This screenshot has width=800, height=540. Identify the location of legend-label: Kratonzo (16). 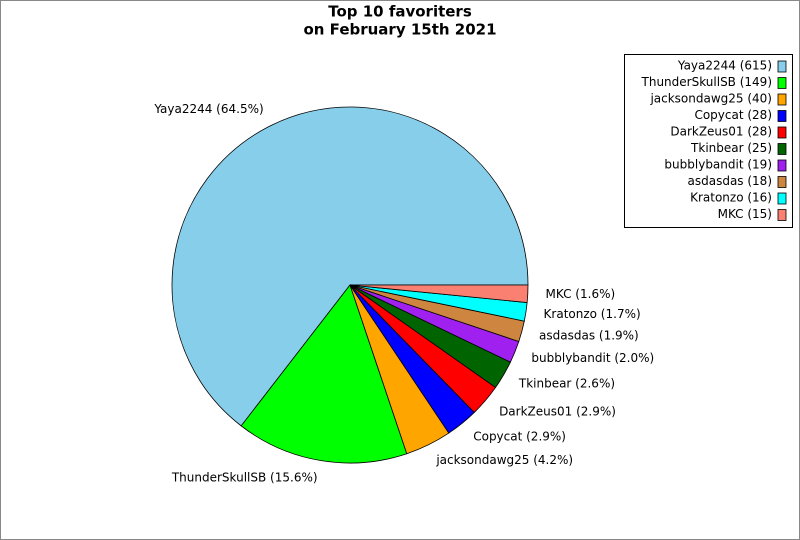
(731, 198).